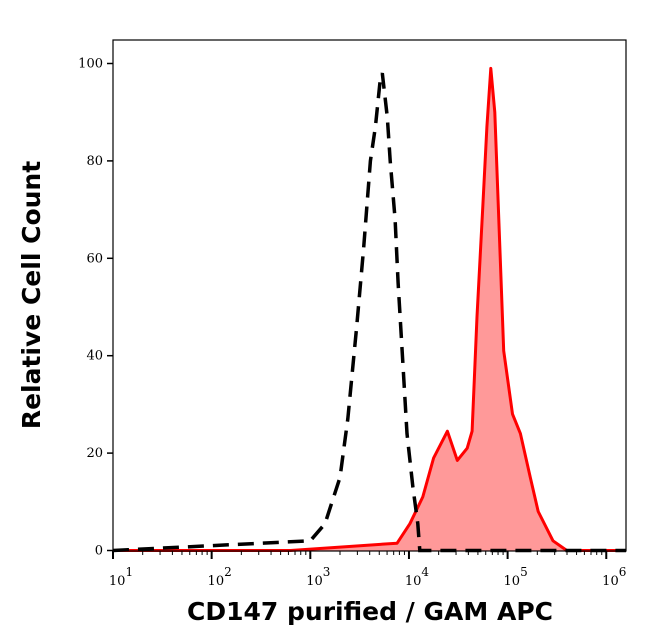 The height and width of the screenshot is (641, 646). Describe the element at coordinates (94, 453) in the screenshot. I see `y-tick-label: 20` at that location.